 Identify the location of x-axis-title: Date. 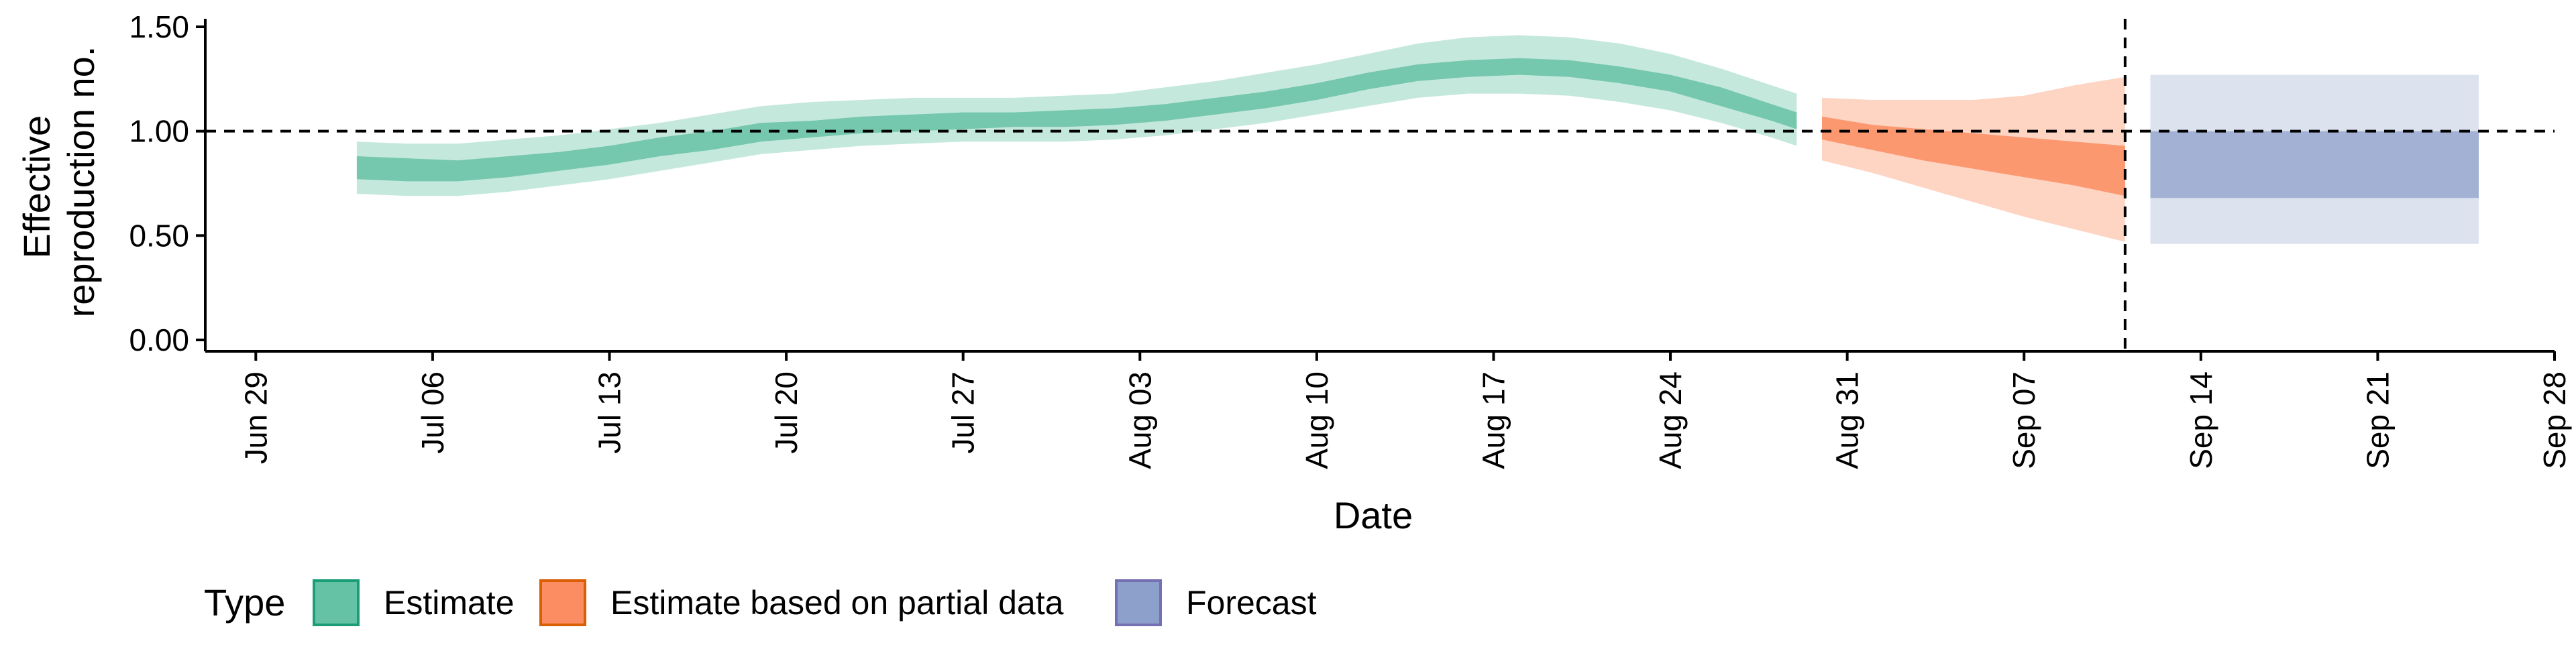
(1373, 515).